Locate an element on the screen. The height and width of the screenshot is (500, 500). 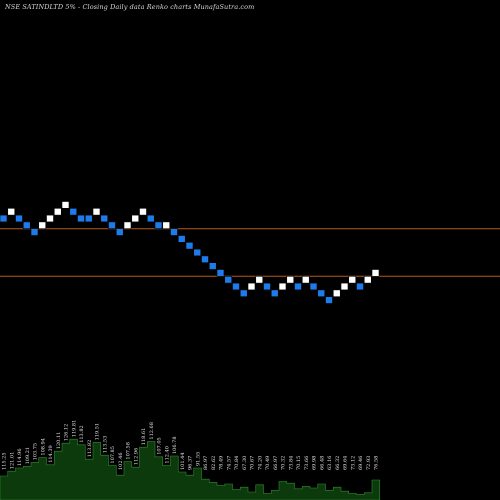
price-label-41: 69.98 is located at coordinates (315, 463).